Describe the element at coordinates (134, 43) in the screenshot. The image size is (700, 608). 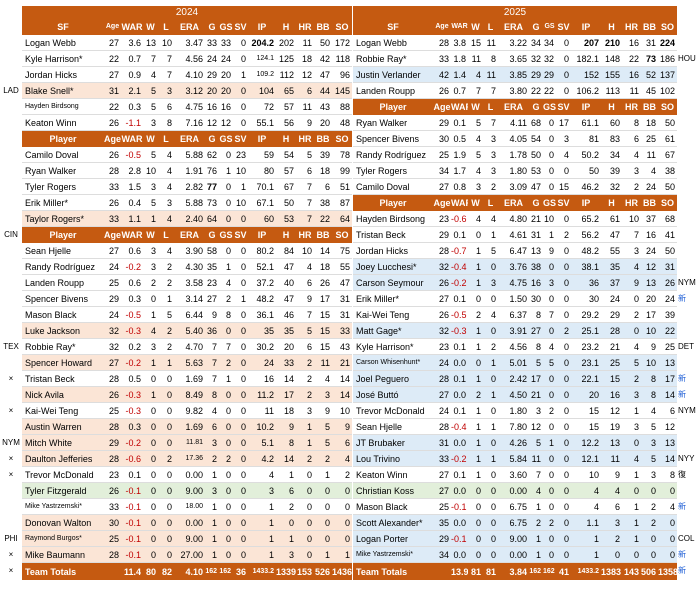
I see `stat-war: 3.6` at that location.